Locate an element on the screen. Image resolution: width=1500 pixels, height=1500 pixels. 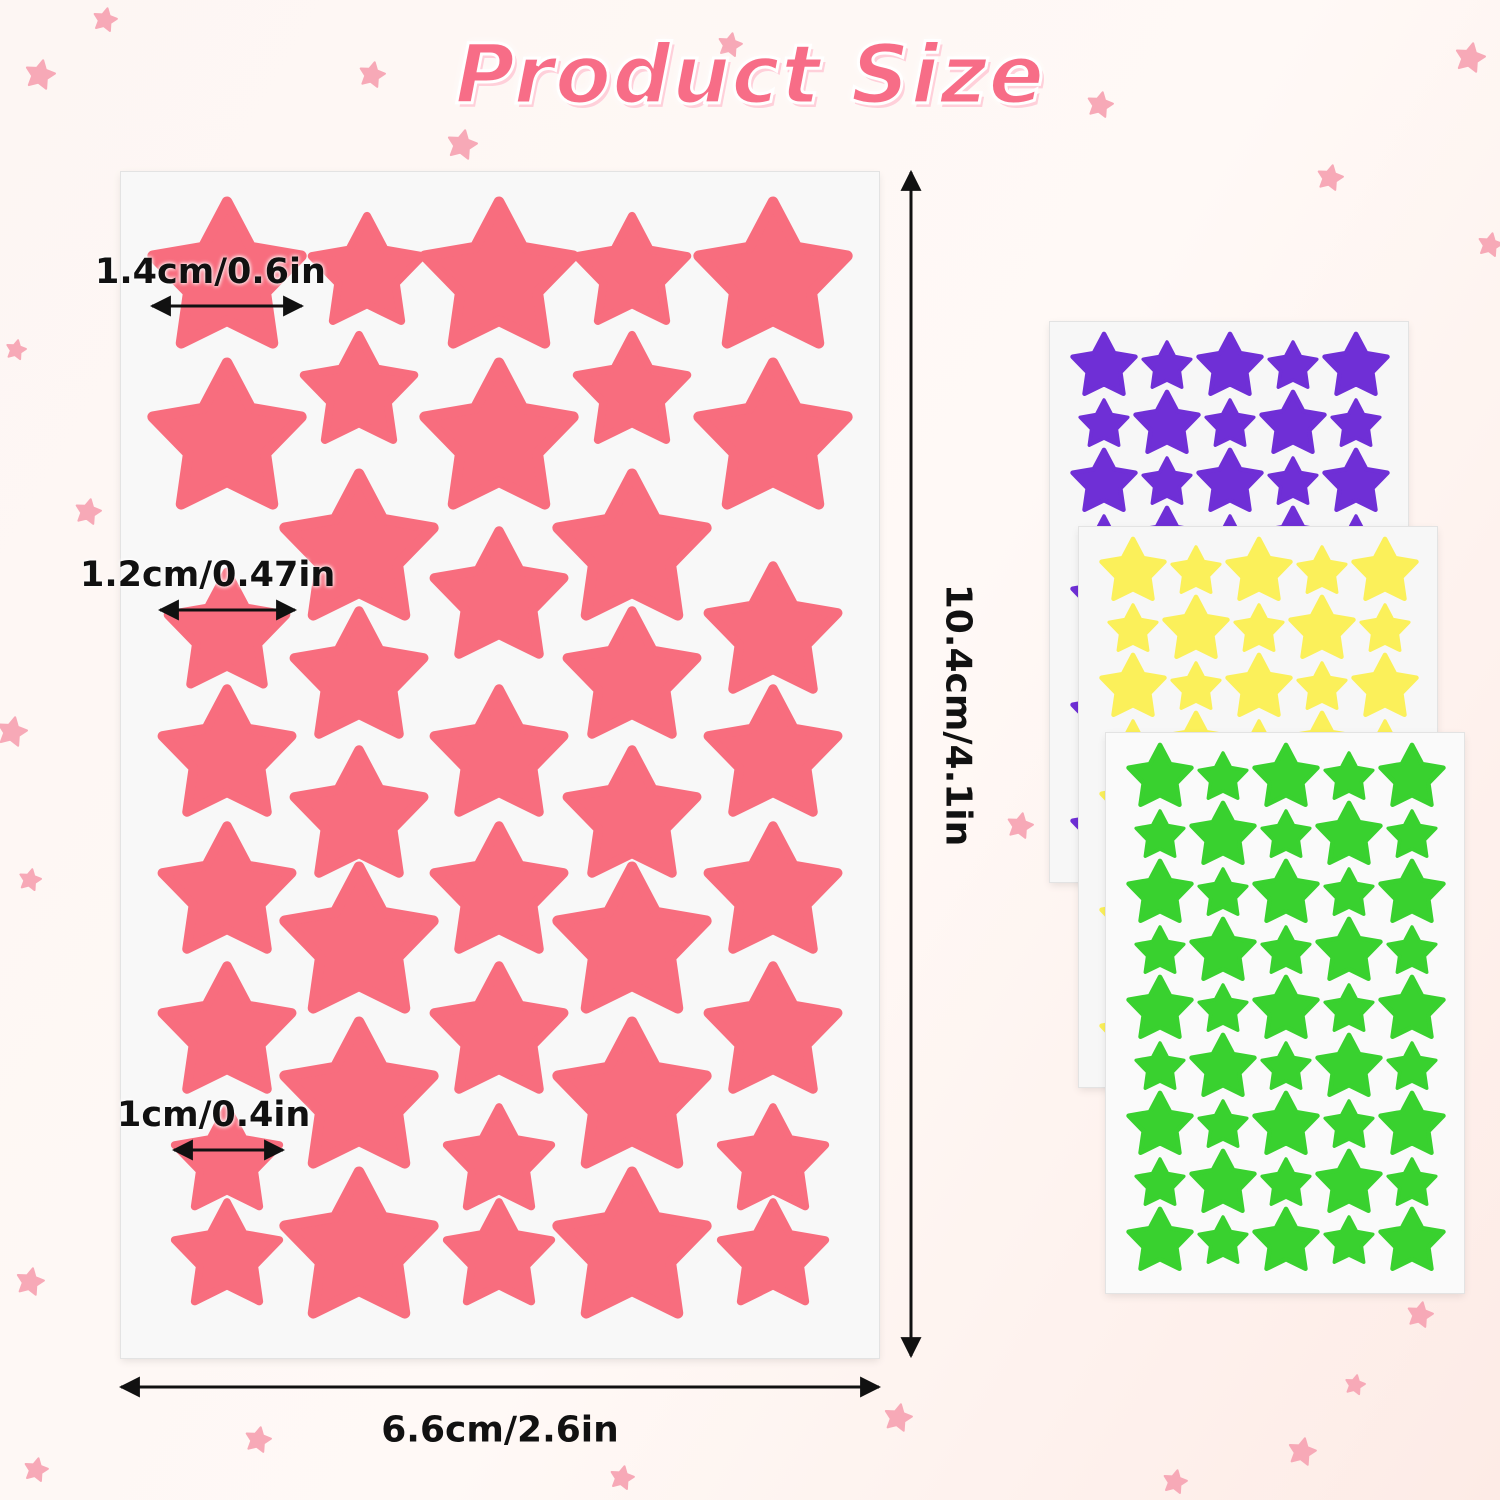
green-sticker-sheet is located at coordinates (1285, 1013).